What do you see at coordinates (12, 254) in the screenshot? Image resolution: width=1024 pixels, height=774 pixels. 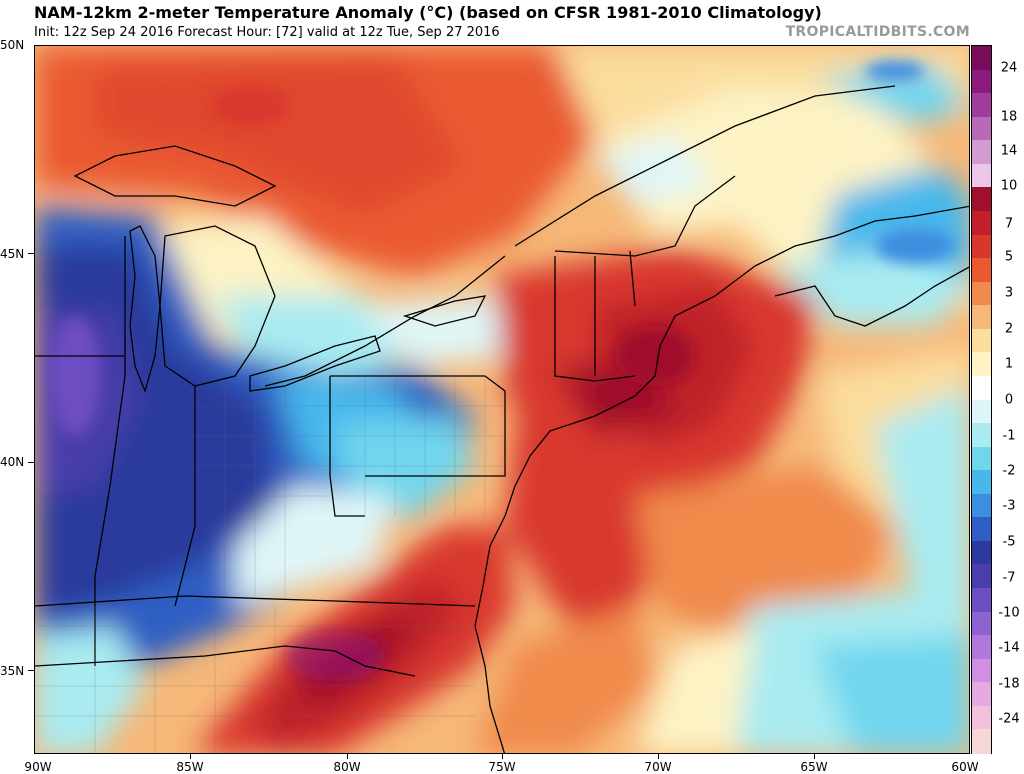 I see `lat-label-45n: 45N` at bounding box center [12, 254].